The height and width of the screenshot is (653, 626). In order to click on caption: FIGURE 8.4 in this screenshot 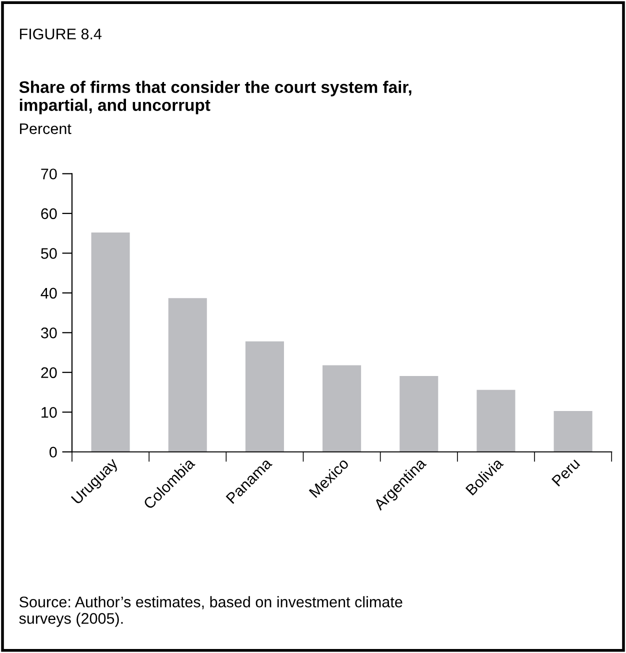, I will do `click(61, 34)`.